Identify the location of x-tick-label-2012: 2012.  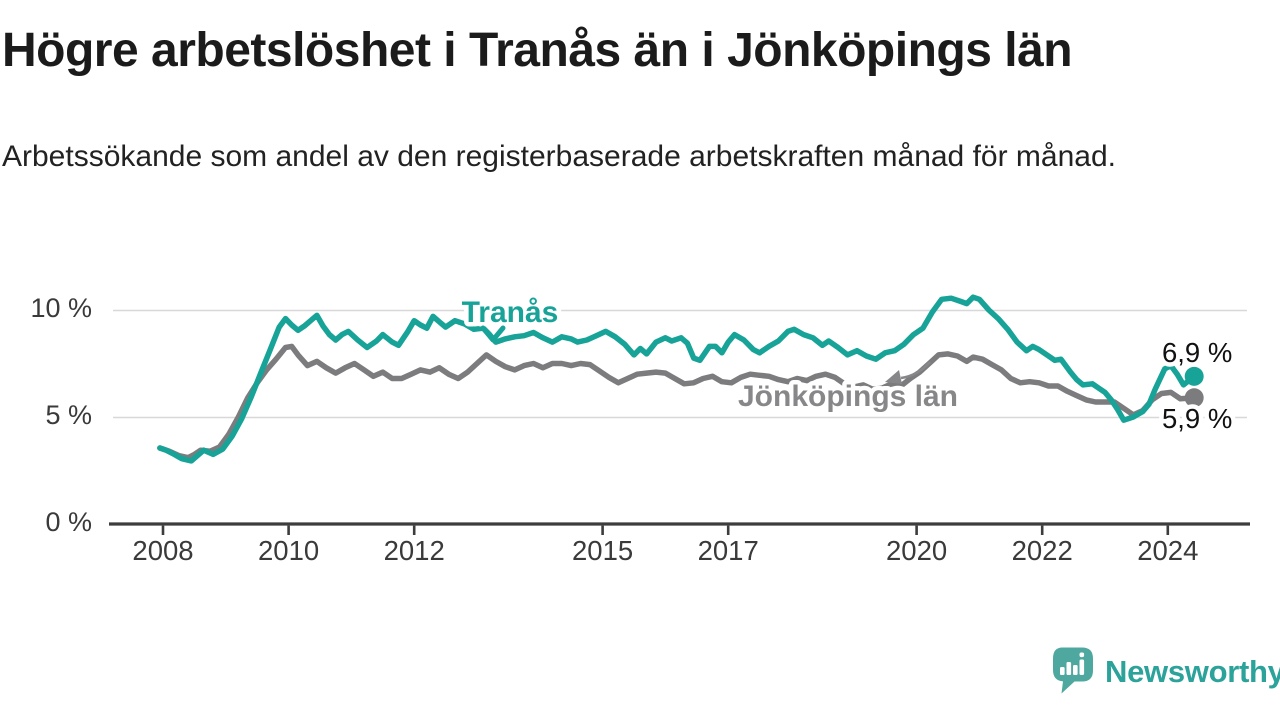
(414, 550).